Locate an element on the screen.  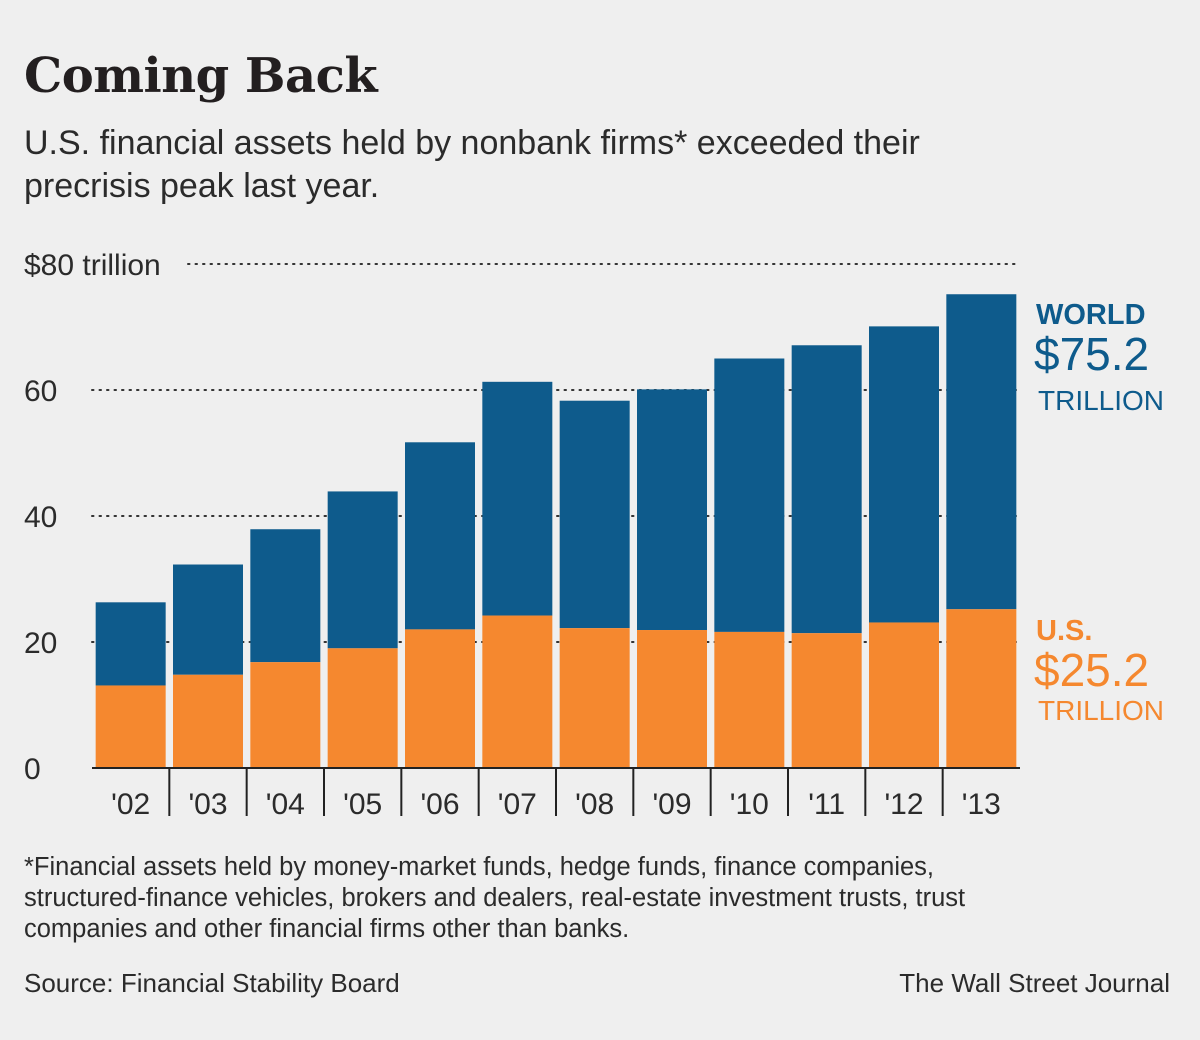
x-tick-label: '02 is located at coordinates (130, 804).